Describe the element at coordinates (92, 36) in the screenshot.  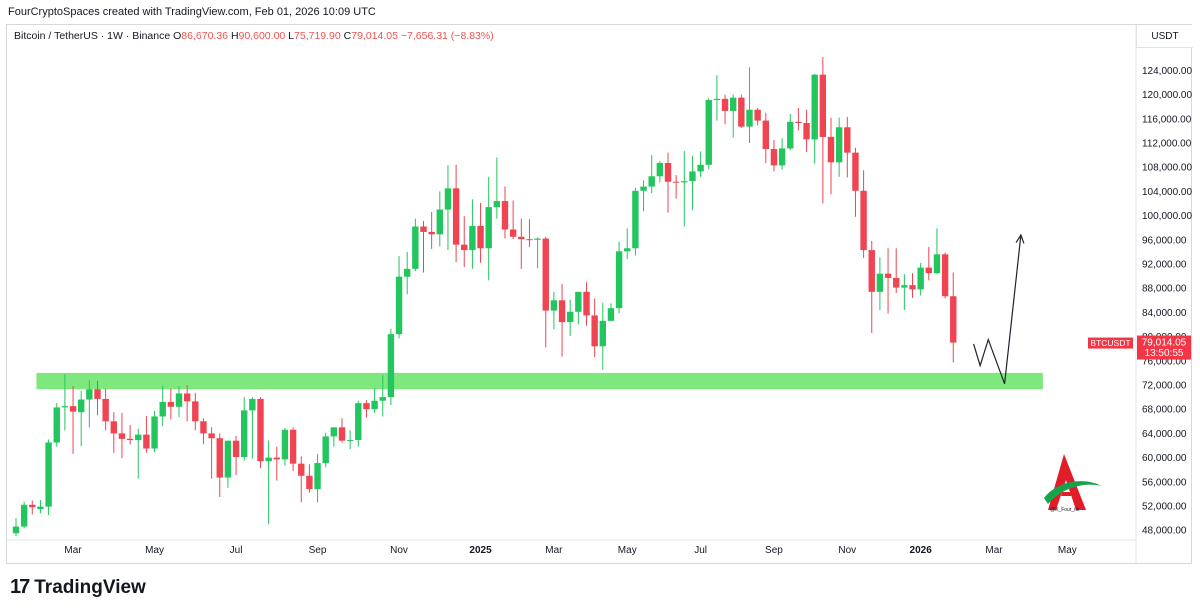
I see `symbol-title: Bitcoin / TetherUS · 1W · Binance` at that location.